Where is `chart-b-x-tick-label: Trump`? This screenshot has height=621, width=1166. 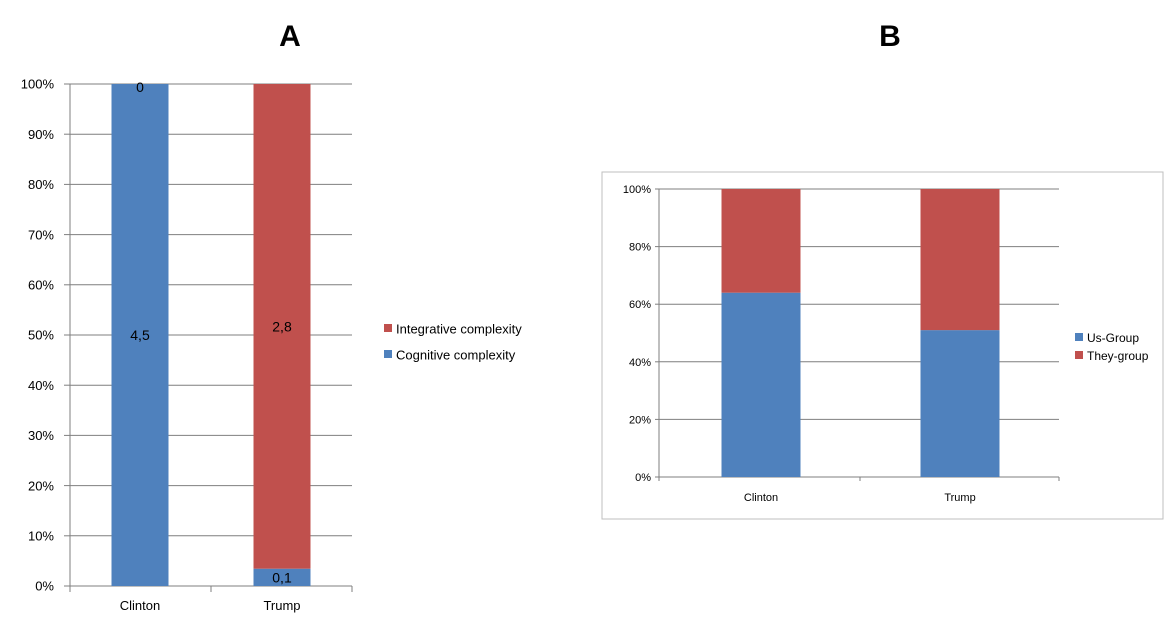 chart-b-x-tick-label: Trump is located at coordinates (959, 498).